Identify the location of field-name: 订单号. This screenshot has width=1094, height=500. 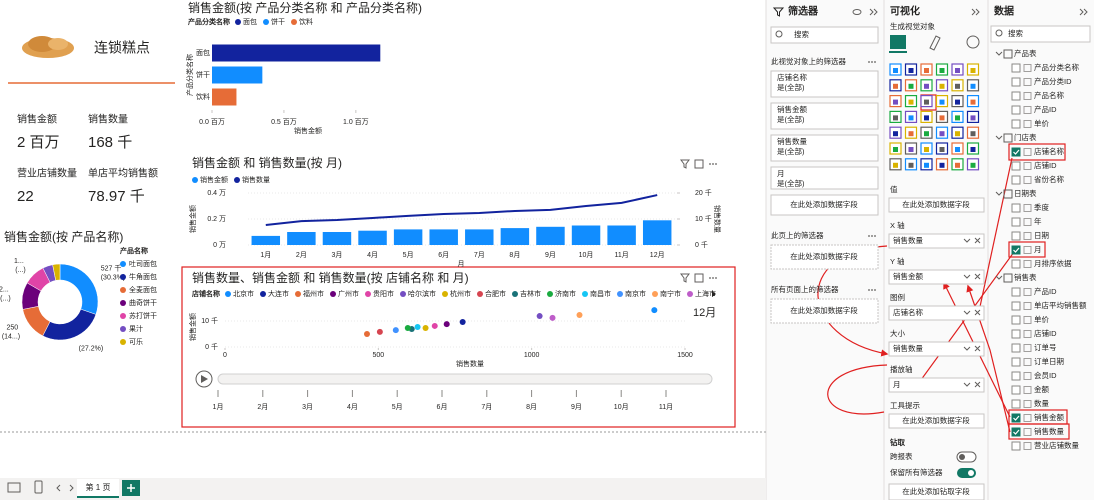
(1045, 347).